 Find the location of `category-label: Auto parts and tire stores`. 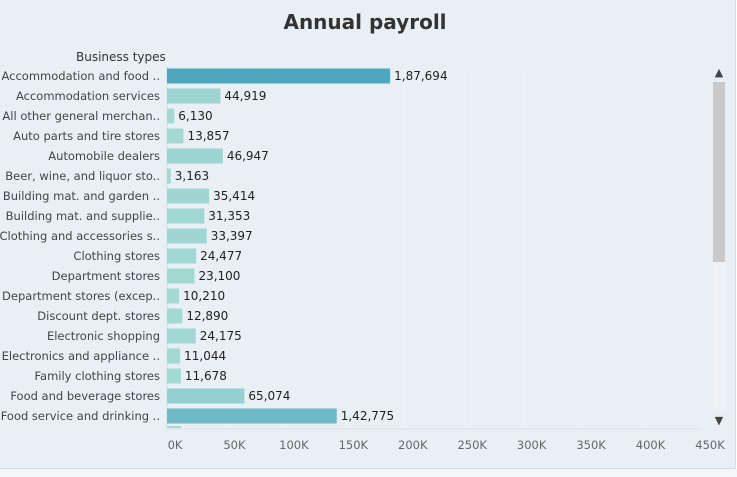

category-label: Auto parts and tire stores is located at coordinates (86, 136).